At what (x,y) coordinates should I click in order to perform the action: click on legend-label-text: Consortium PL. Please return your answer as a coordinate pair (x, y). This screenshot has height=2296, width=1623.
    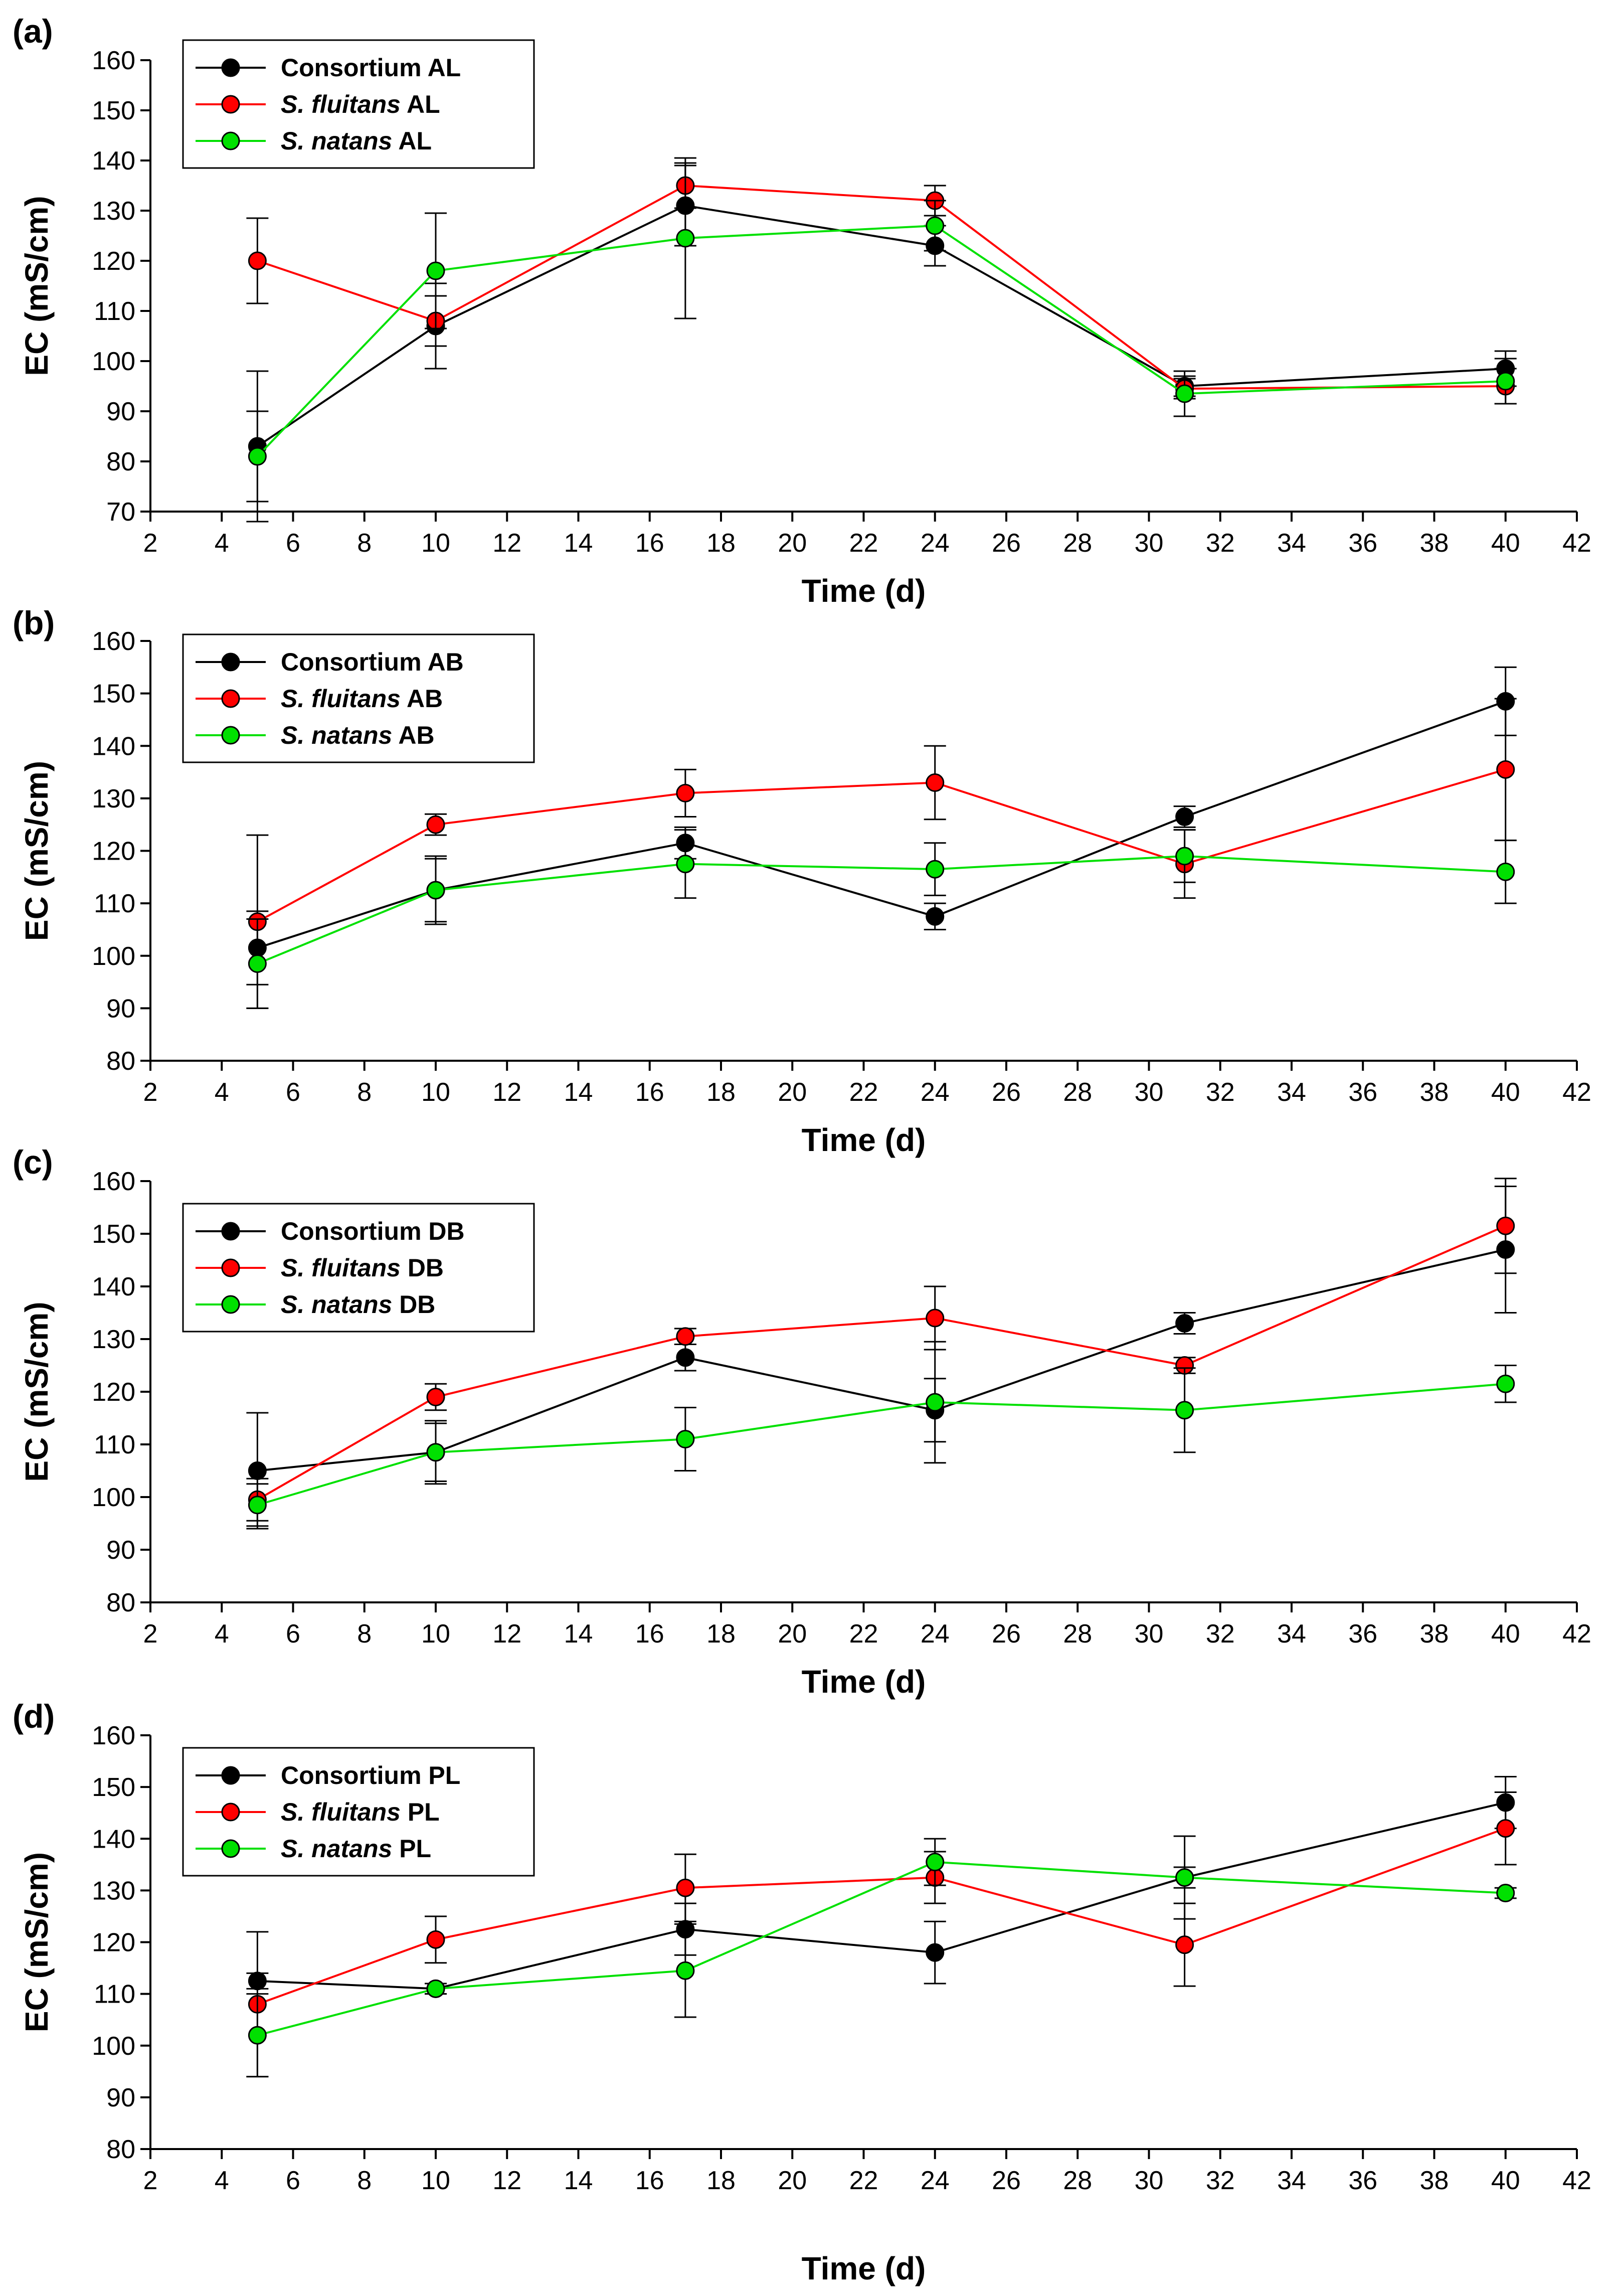
    Looking at the image, I should click on (370, 1775).